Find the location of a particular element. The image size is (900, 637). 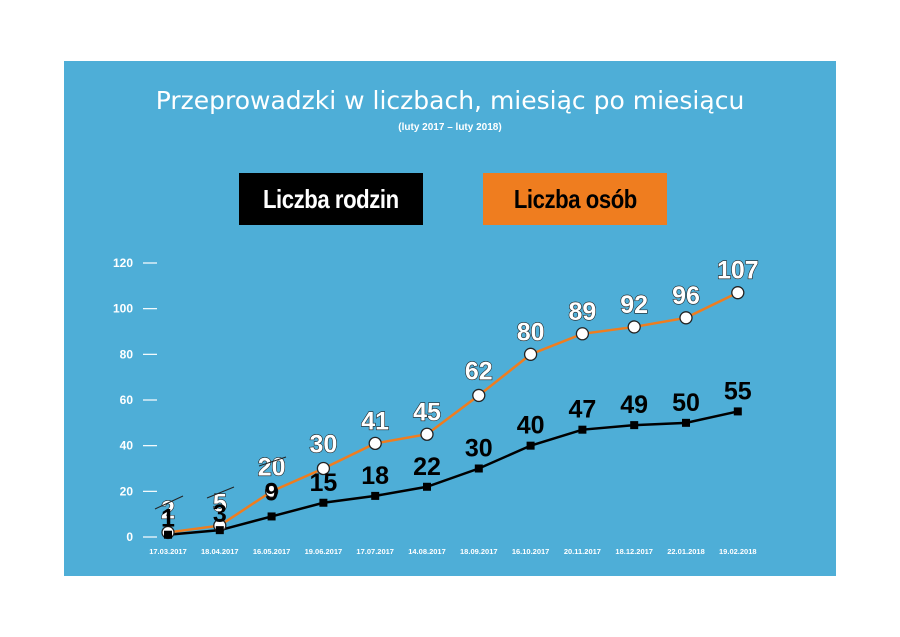

data-label-people: 5 is located at coordinates (220, 504).